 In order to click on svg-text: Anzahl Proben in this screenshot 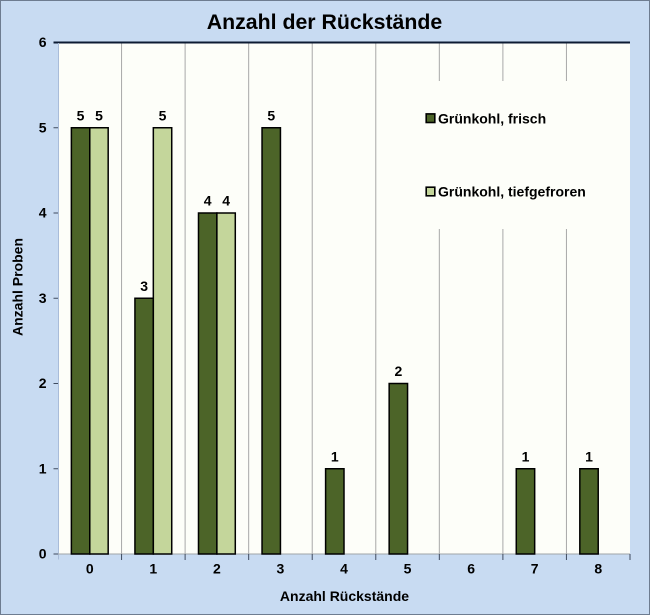, I will do `click(18, 287)`.